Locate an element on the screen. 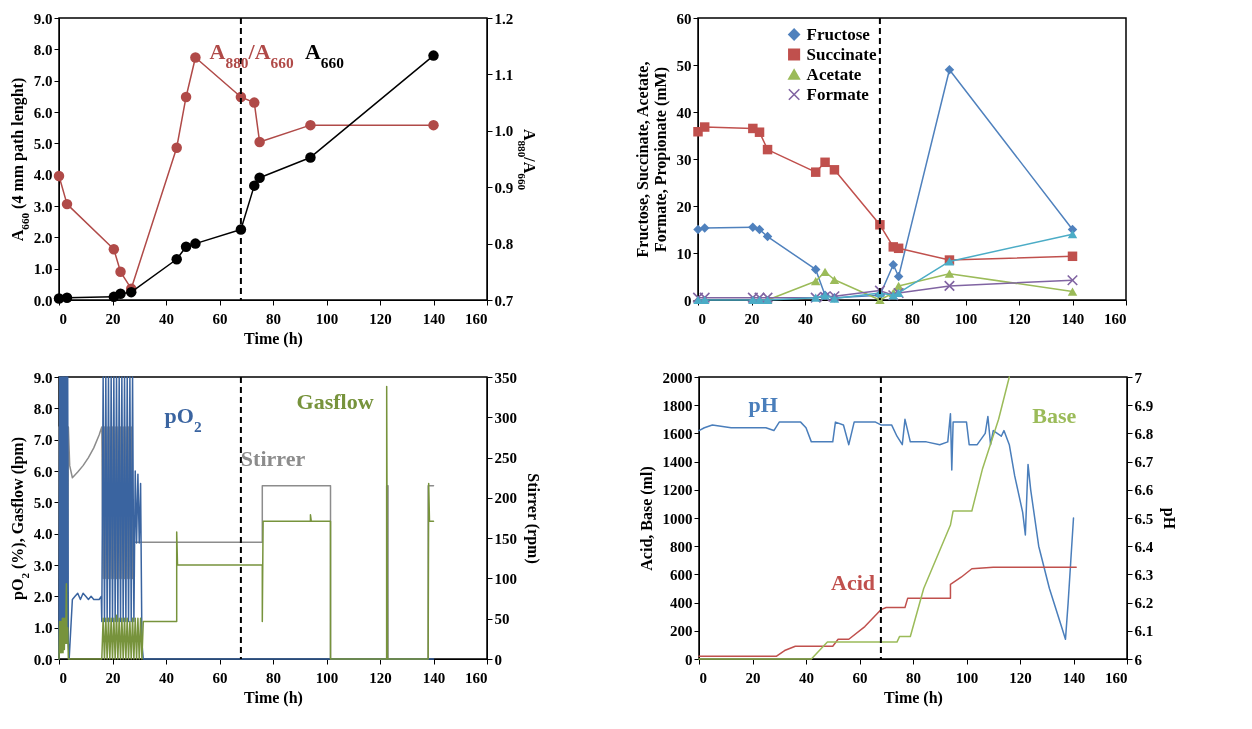  y-tick-label: 6.0 is located at coordinates (43, 112).